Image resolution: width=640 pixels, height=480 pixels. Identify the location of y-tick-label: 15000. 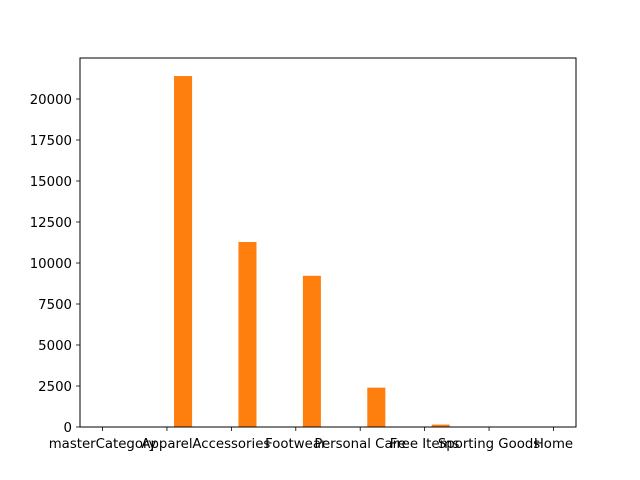
(51, 182).